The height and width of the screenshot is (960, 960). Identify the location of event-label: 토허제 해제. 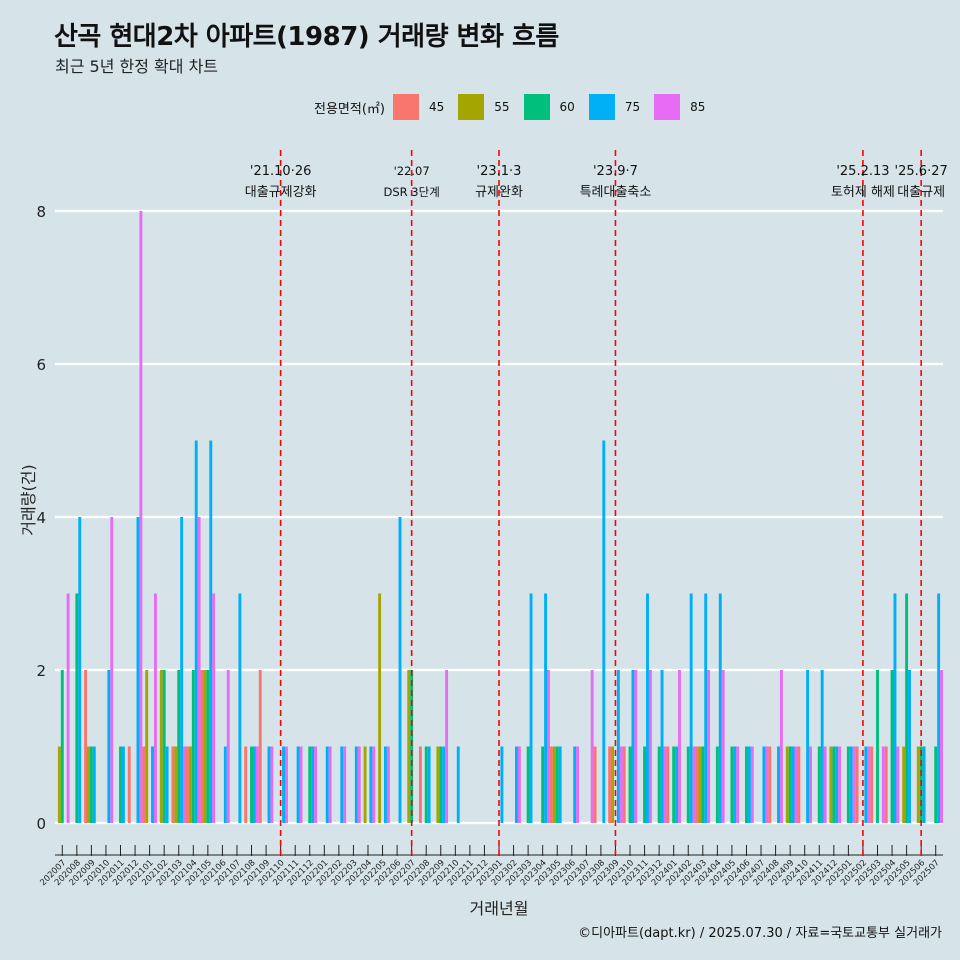
(863, 192).